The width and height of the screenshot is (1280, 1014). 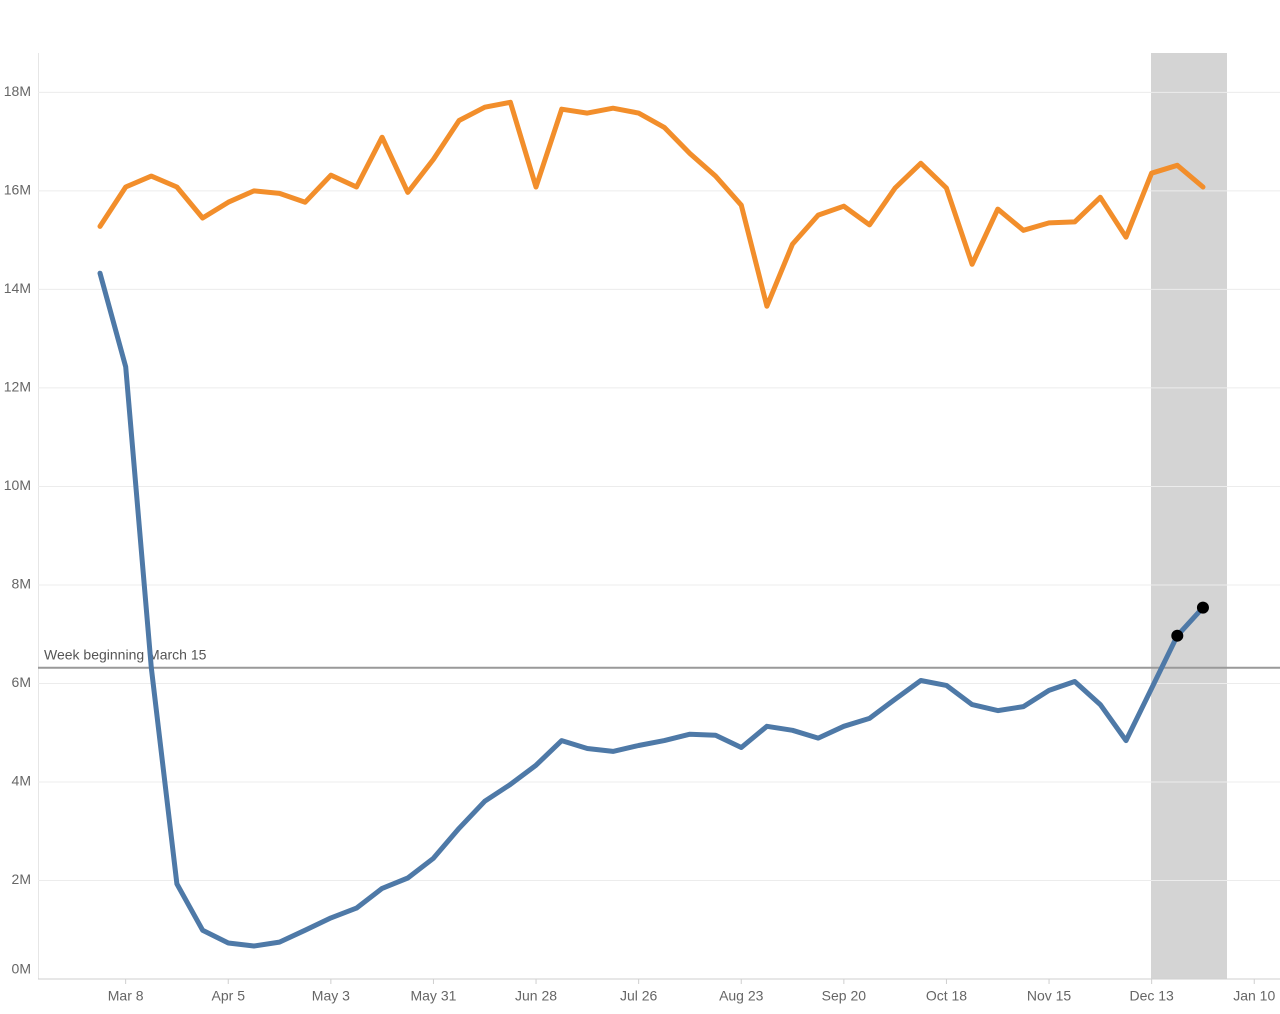 What do you see at coordinates (21, 584) in the screenshot?
I see `y-tick-label: 8M` at bounding box center [21, 584].